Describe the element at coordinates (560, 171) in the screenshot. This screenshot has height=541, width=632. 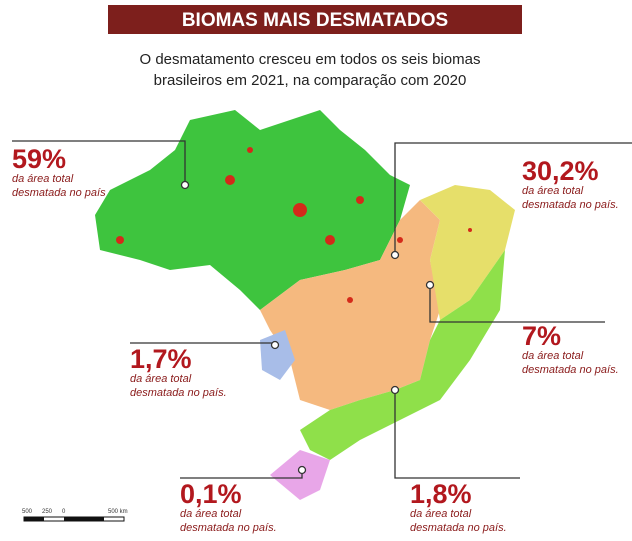
I see `callout-value: 30,2%` at that location.